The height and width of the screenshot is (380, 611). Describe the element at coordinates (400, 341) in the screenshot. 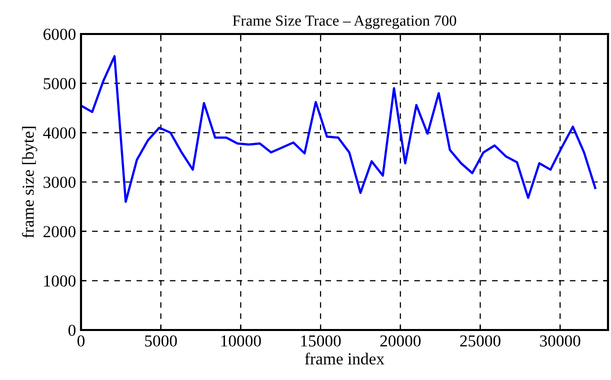

I see `x-tick-label: 20000` at that location.